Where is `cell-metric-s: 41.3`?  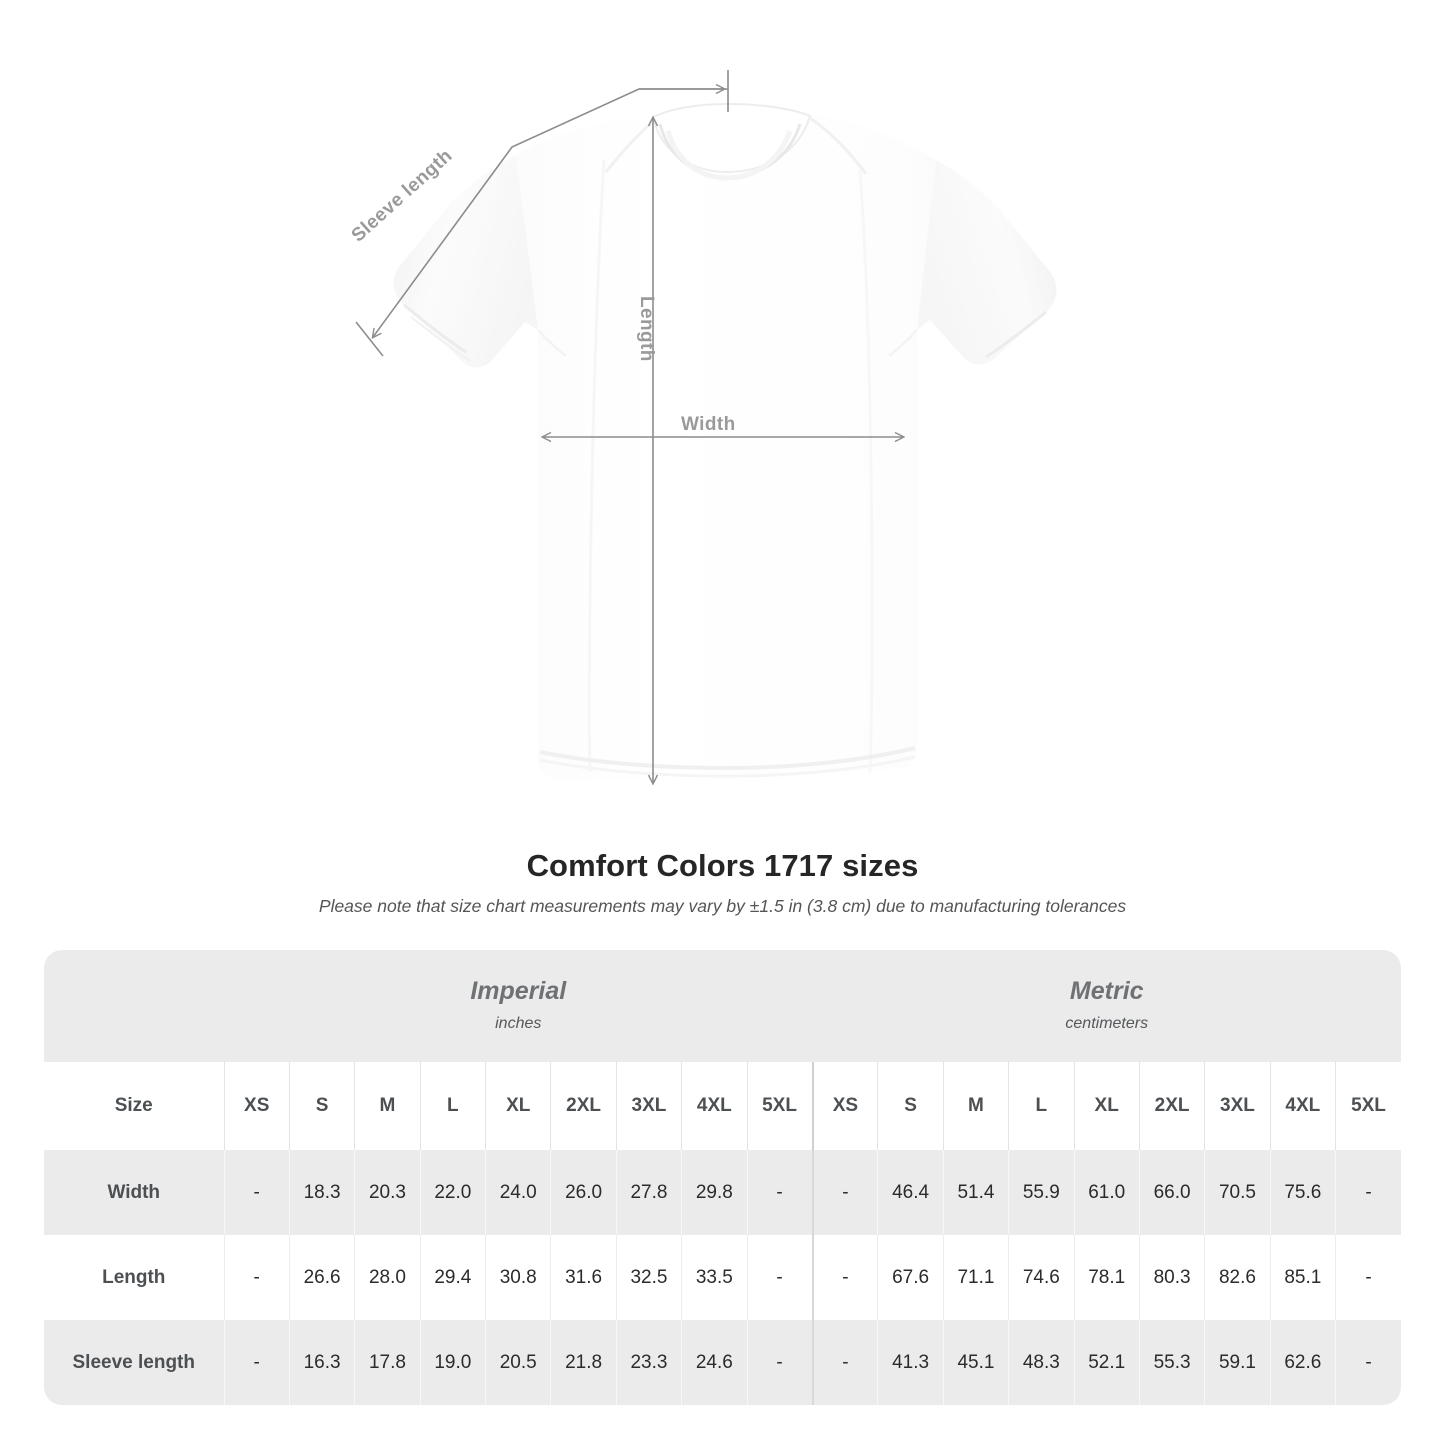
cell-metric-s: 41.3 is located at coordinates (910, 1362).